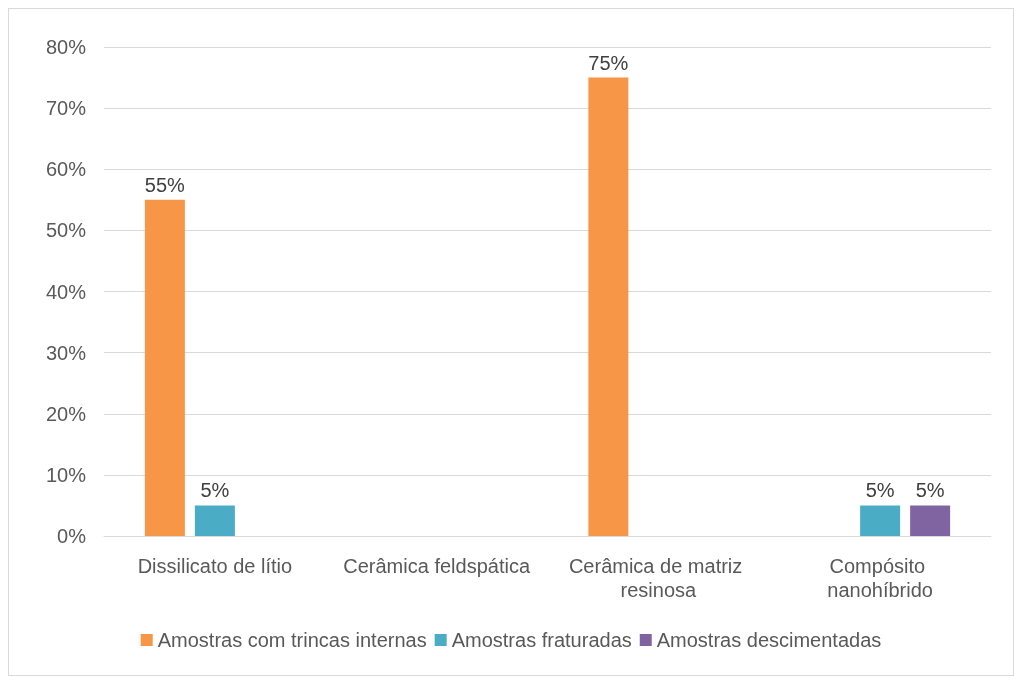  I want to click on legend-label: Amostras com trincas internas, so click(292, 640).